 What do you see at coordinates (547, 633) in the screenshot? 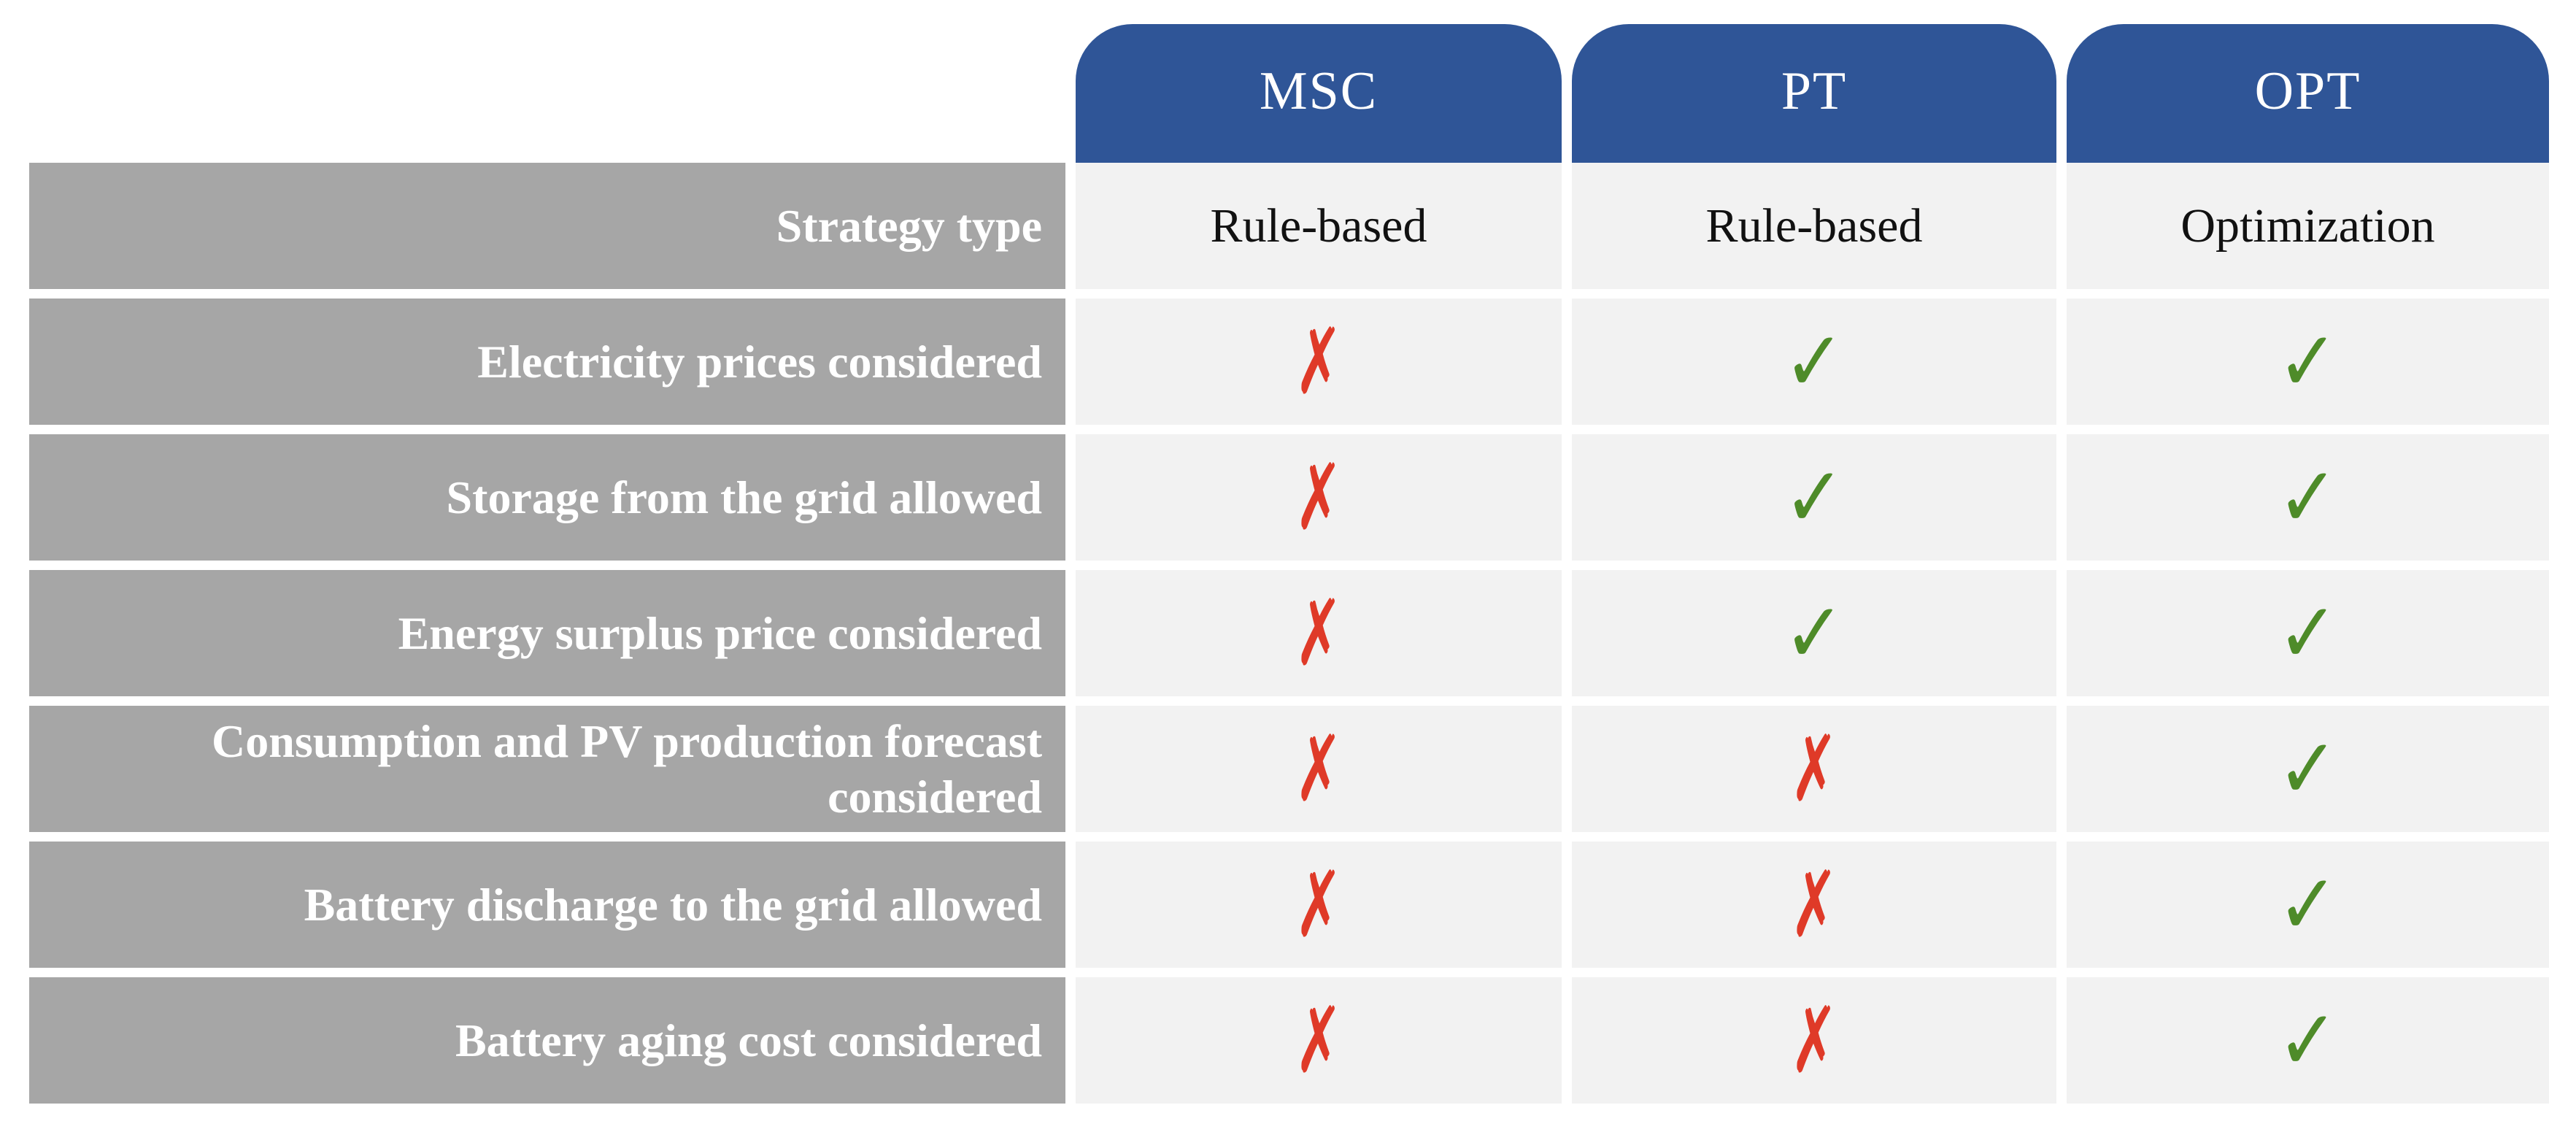
I see `row-label-energy-surplus-price: Energy surplus price considered` at bounding box center [547, 633].